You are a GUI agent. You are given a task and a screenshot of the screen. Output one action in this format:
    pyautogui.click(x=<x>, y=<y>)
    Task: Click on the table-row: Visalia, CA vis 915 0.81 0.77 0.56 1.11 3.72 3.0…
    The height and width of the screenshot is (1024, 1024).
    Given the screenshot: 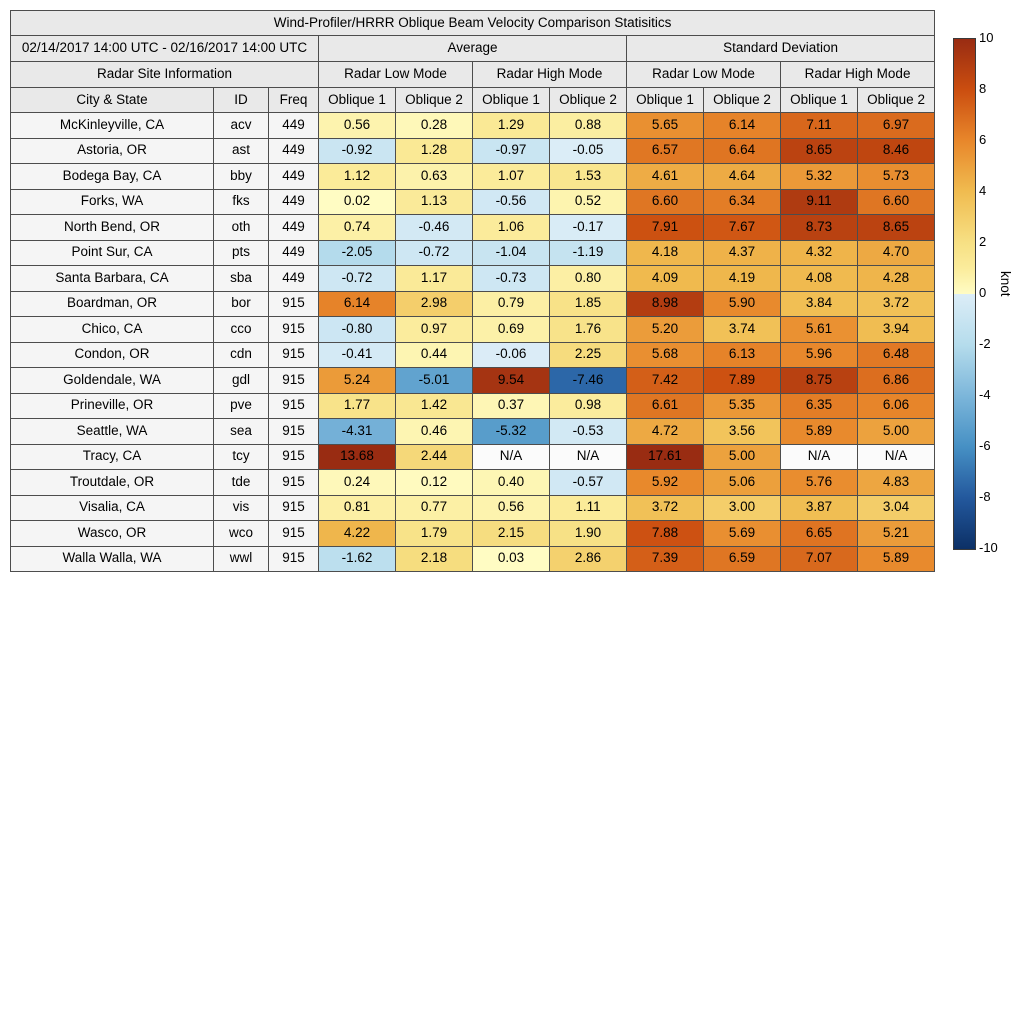 What is the action you would take?
    pyautogui.click(x=473, y=507)
    